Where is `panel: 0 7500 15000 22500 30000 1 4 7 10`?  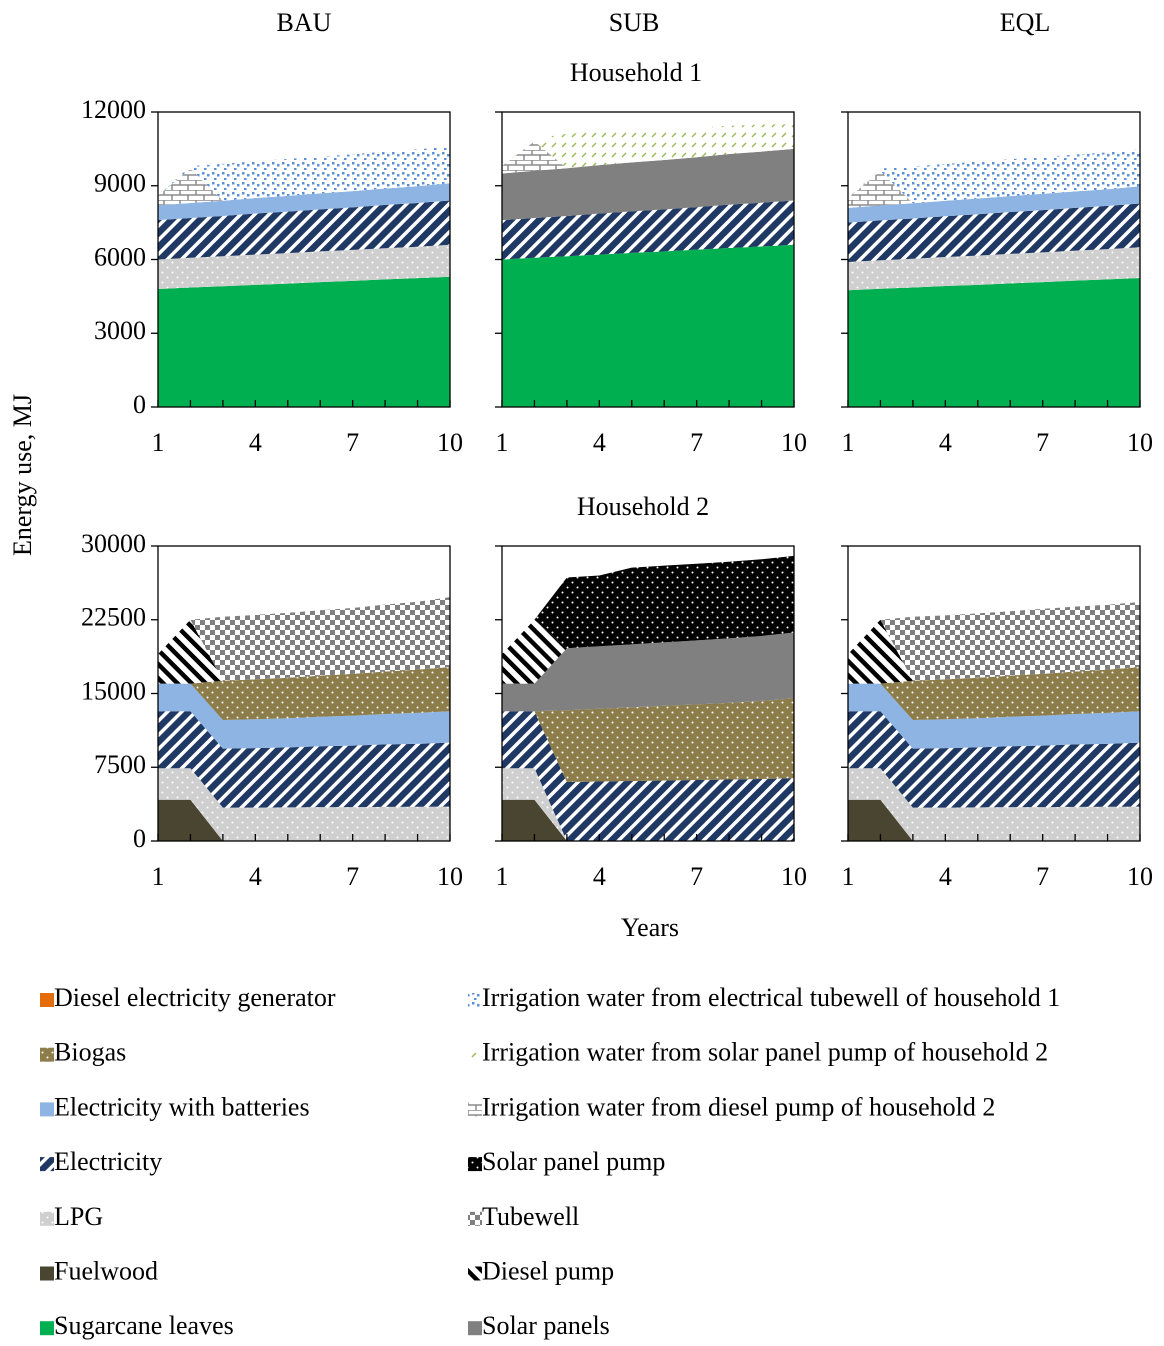
panel: 0 7500 15000 22500 30000 1 4 7 10 is located at coordinates (272, 710).